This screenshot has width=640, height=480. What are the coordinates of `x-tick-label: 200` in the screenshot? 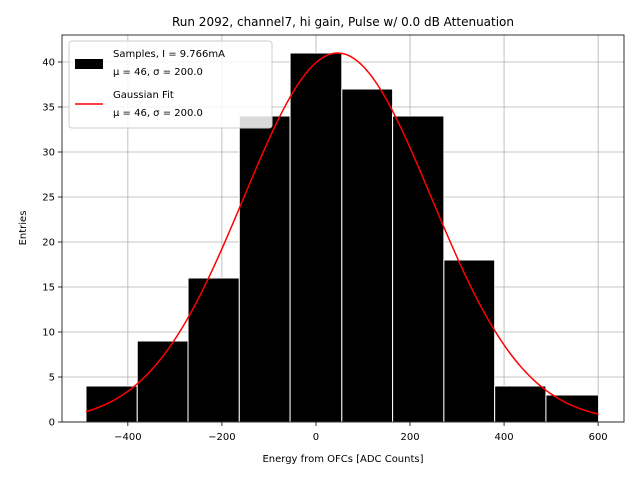 It's located at (409, 437).